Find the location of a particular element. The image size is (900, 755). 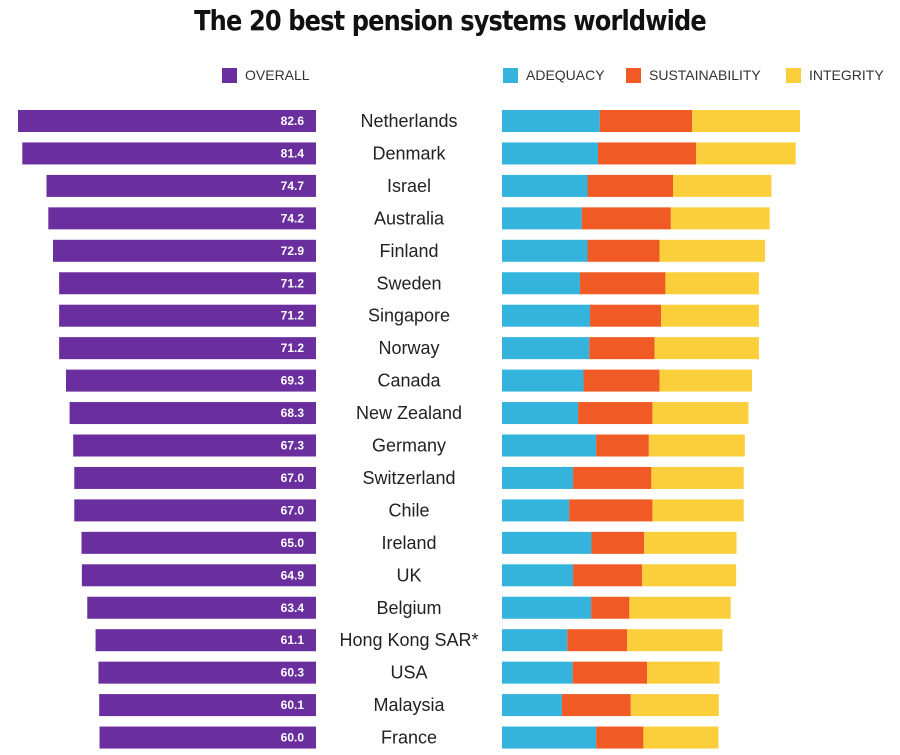

legend-integrity: INTEGRITY is located at coordinates (835, 75).